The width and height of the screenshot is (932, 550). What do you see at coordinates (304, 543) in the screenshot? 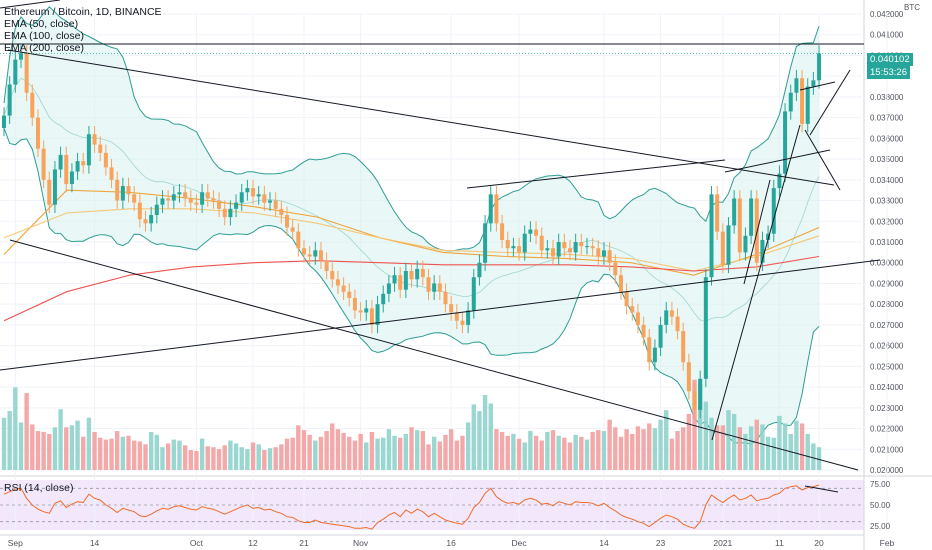
I see `x-tick-label: 21` at bounding box center [304, 543].